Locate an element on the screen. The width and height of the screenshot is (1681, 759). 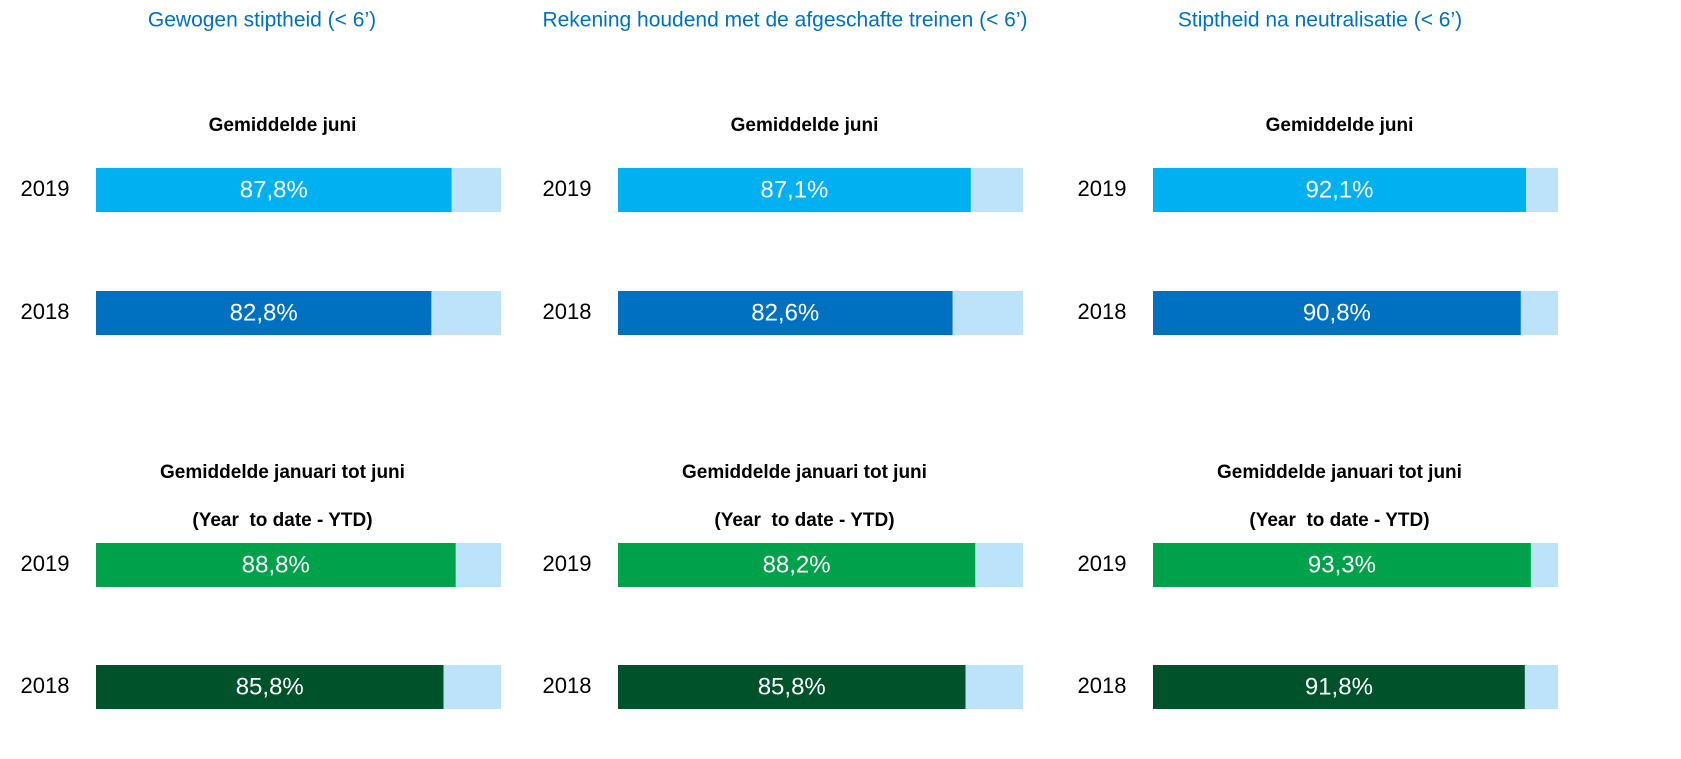
value-label: 93,3% is located at coordinates (1342, 564).